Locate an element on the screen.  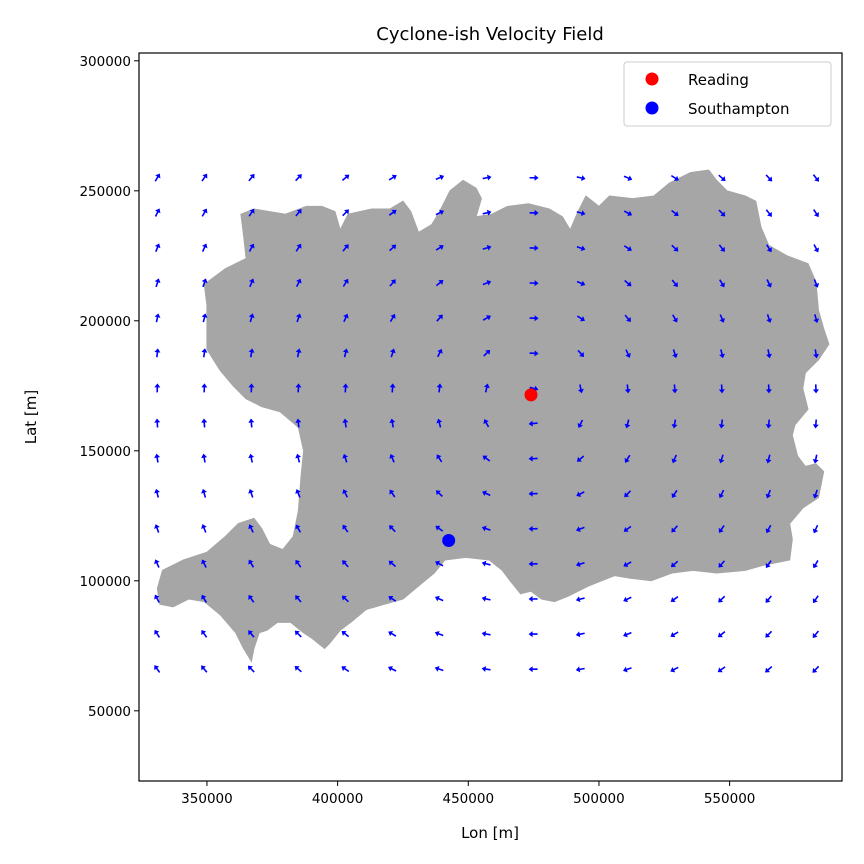
y-axis-label: Lat [m] is located at coordinates (31, 417).